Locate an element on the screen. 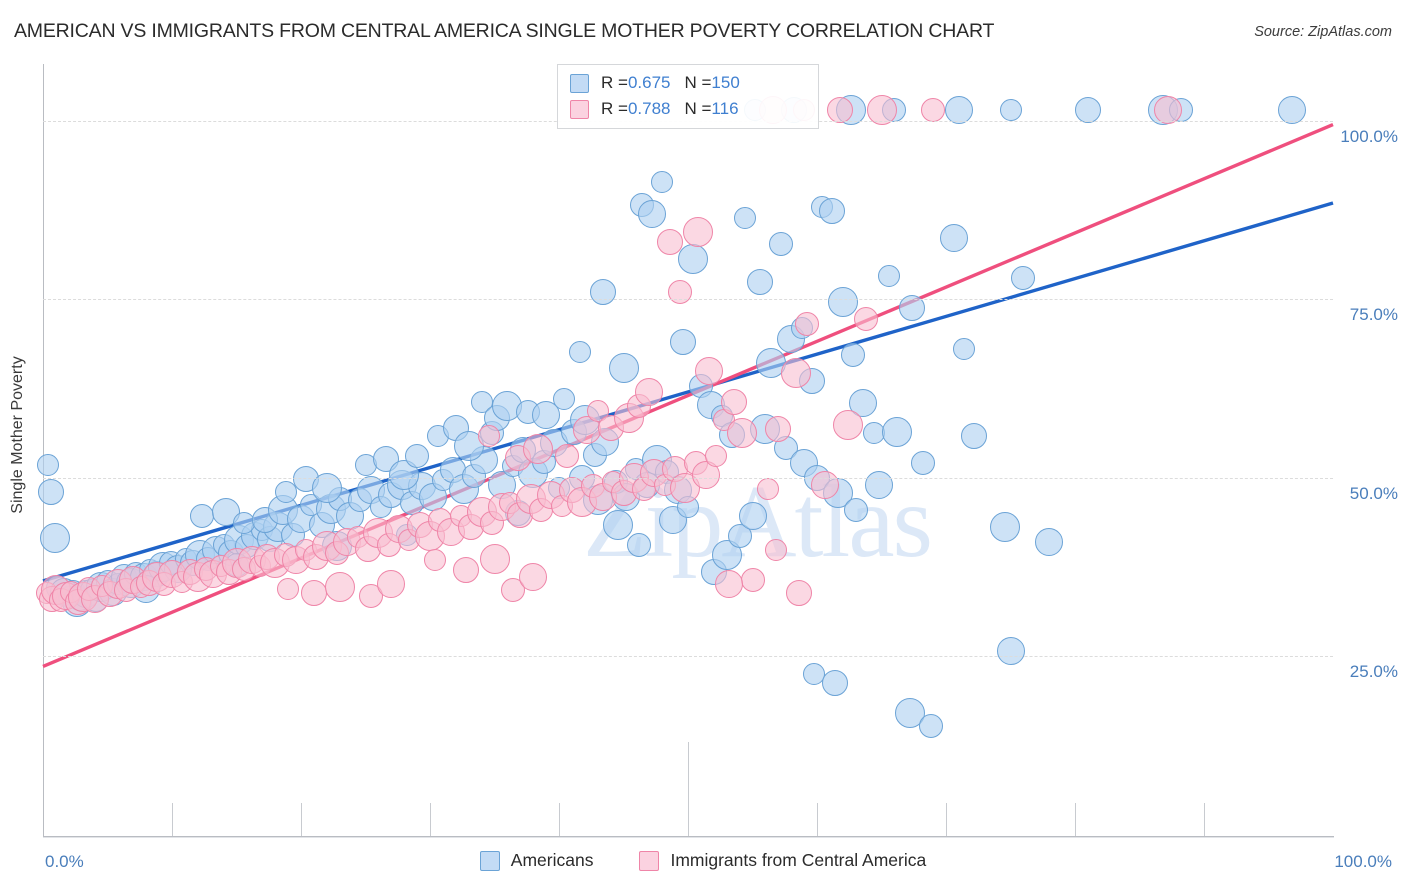  y-tick-label-75: 75.0% is located at coordinates (1373, 315).